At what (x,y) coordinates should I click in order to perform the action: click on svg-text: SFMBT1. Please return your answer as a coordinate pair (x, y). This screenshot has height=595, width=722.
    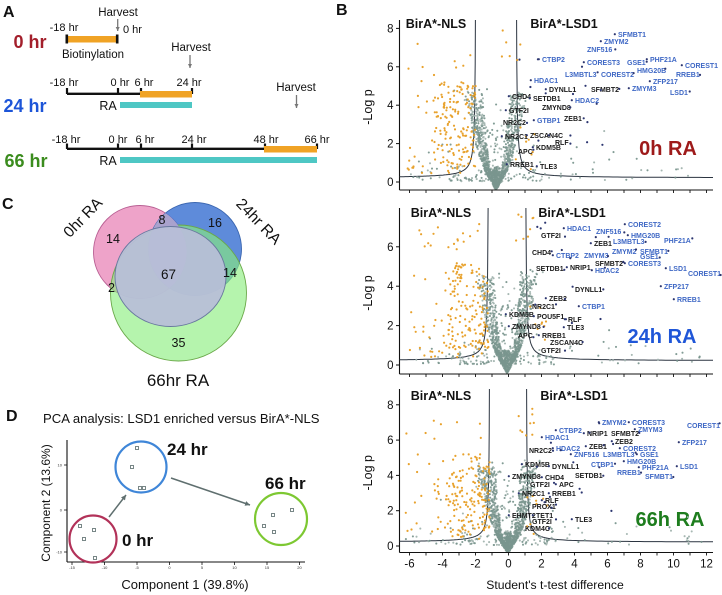
    Looking at the image, I should click on (659, 477).